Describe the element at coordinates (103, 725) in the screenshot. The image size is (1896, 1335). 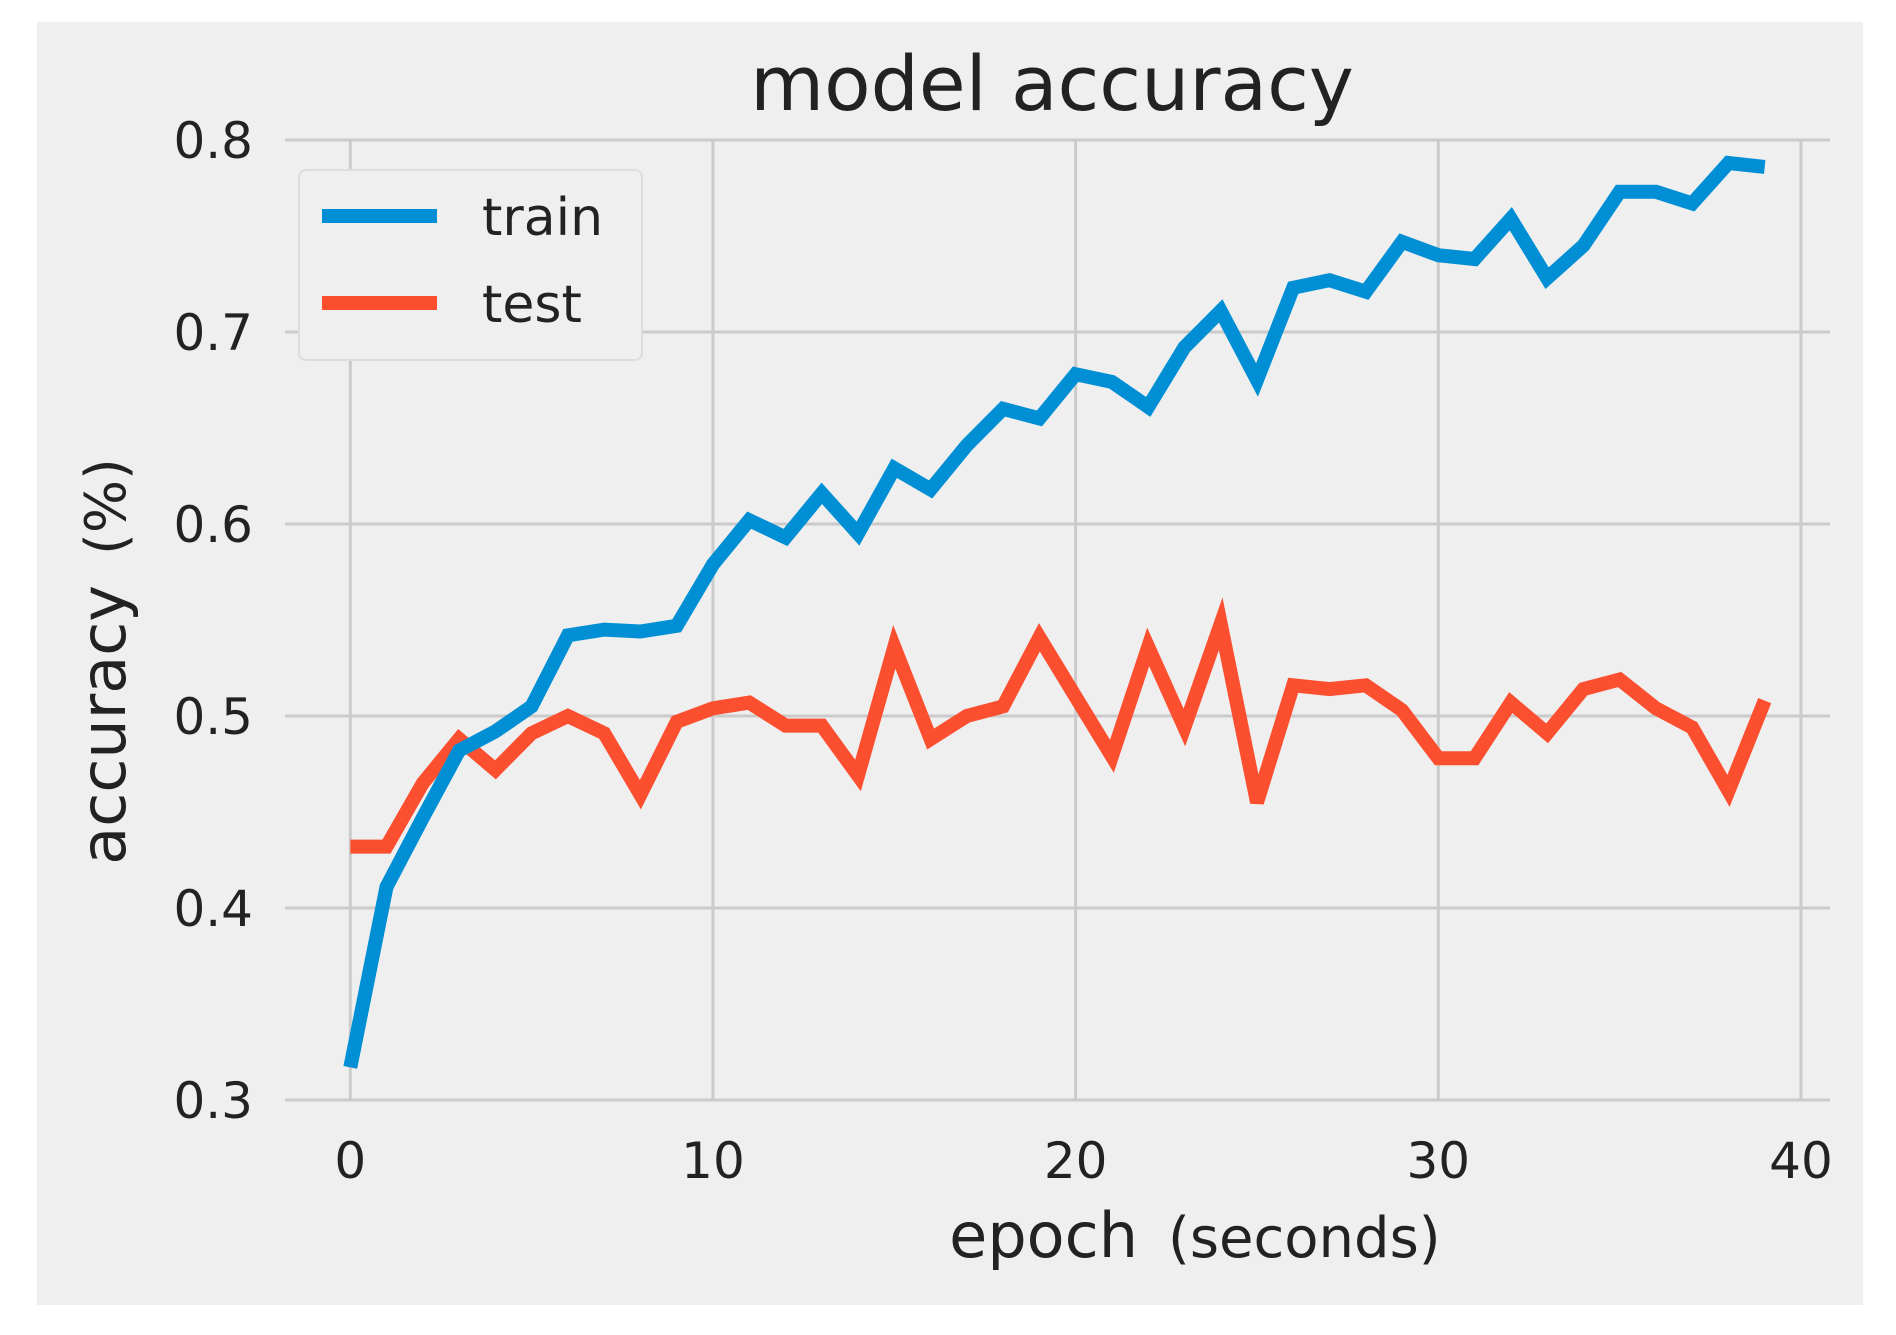
I see `y-axis-label: accuracy` at that location.